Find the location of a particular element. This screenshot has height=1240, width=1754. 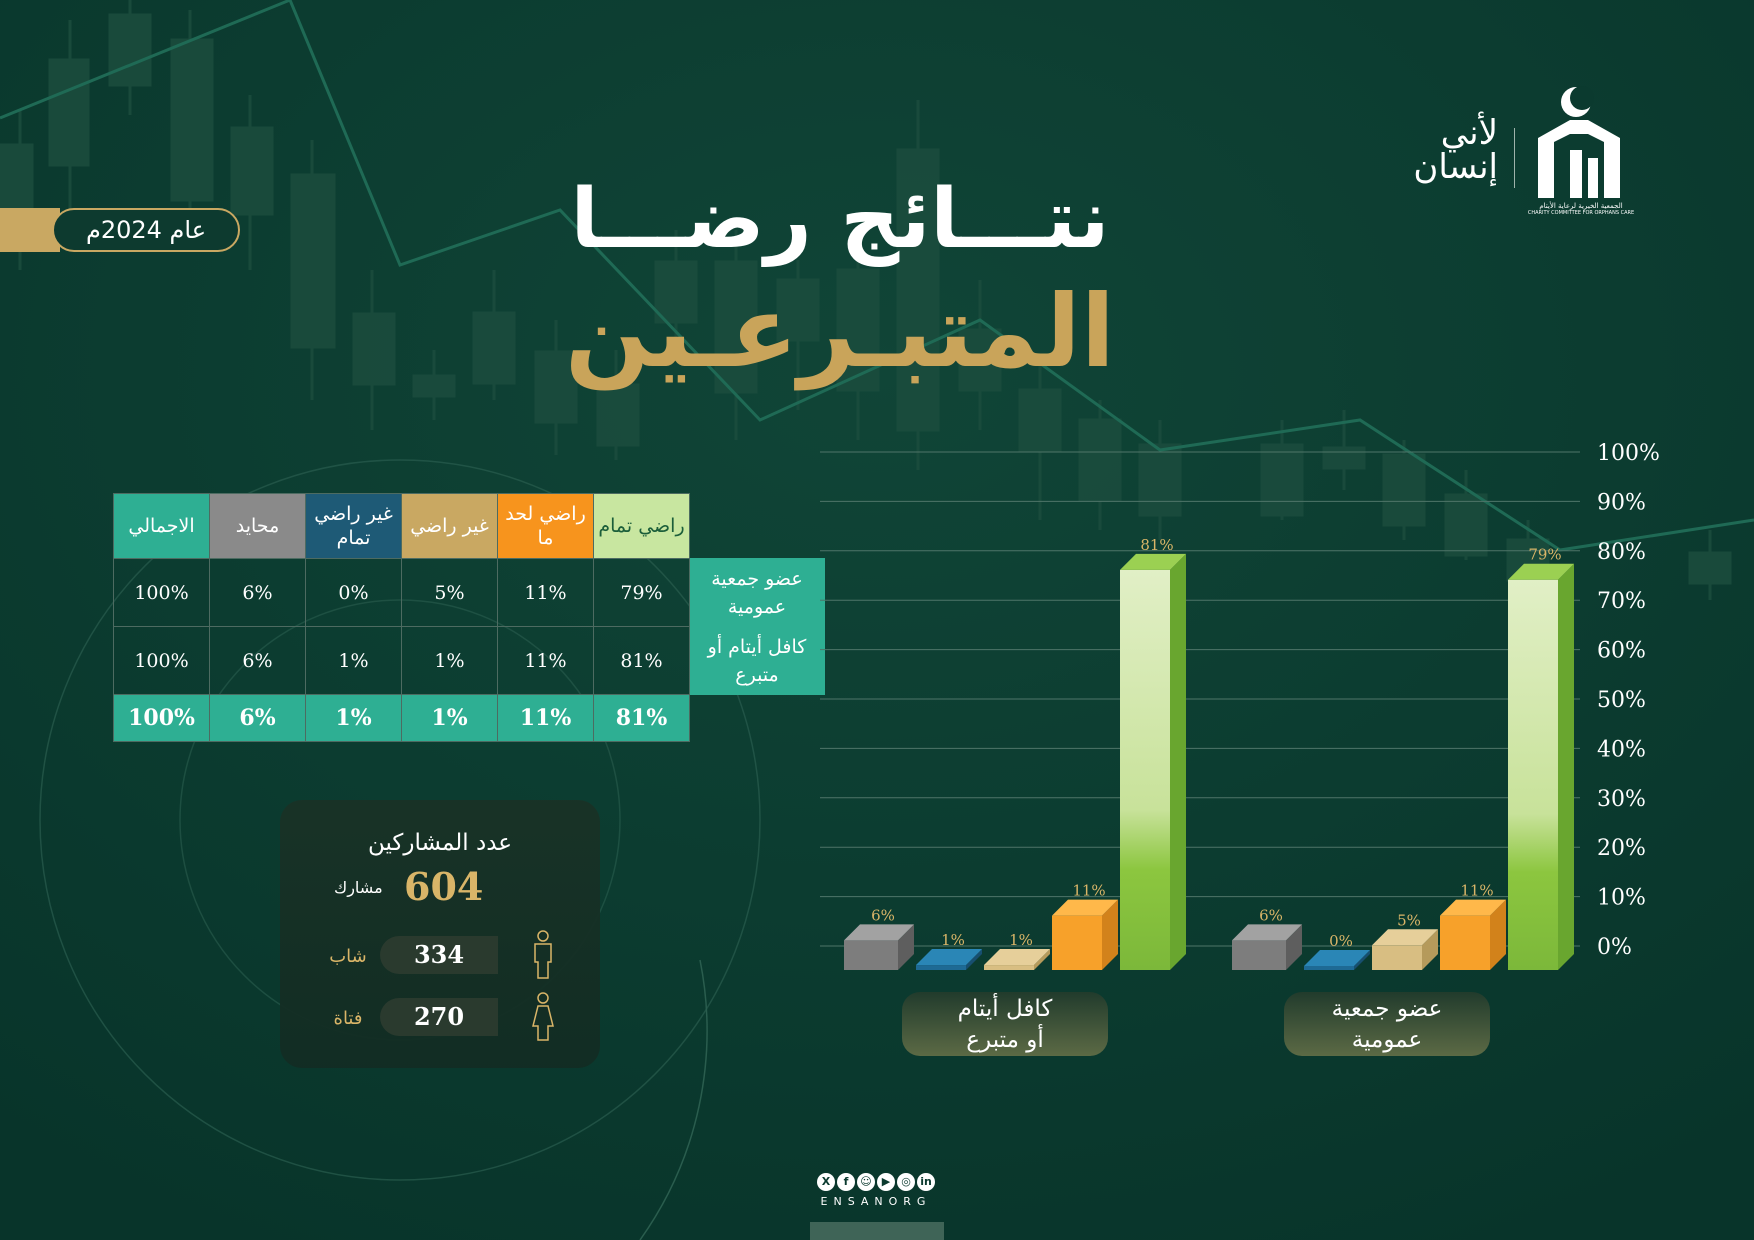

table-cell: 0% is located at coordinates (353, 592).